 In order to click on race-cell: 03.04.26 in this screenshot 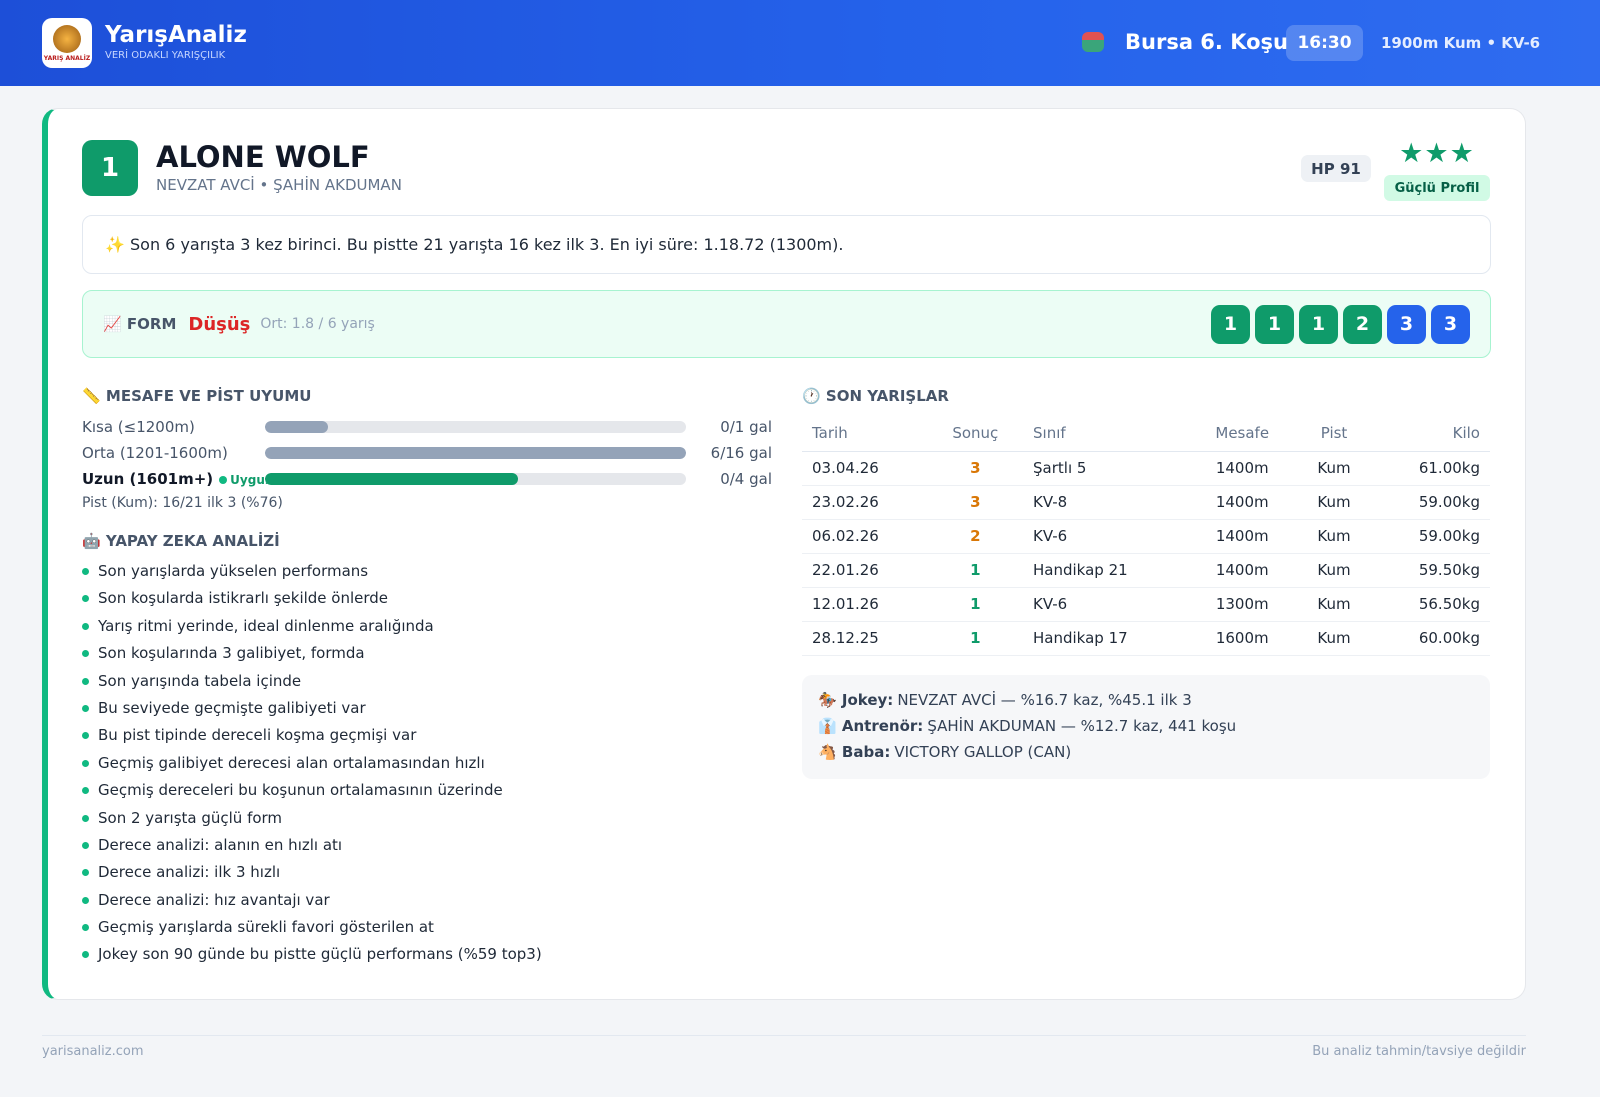, I will do `click(865, 468)`.